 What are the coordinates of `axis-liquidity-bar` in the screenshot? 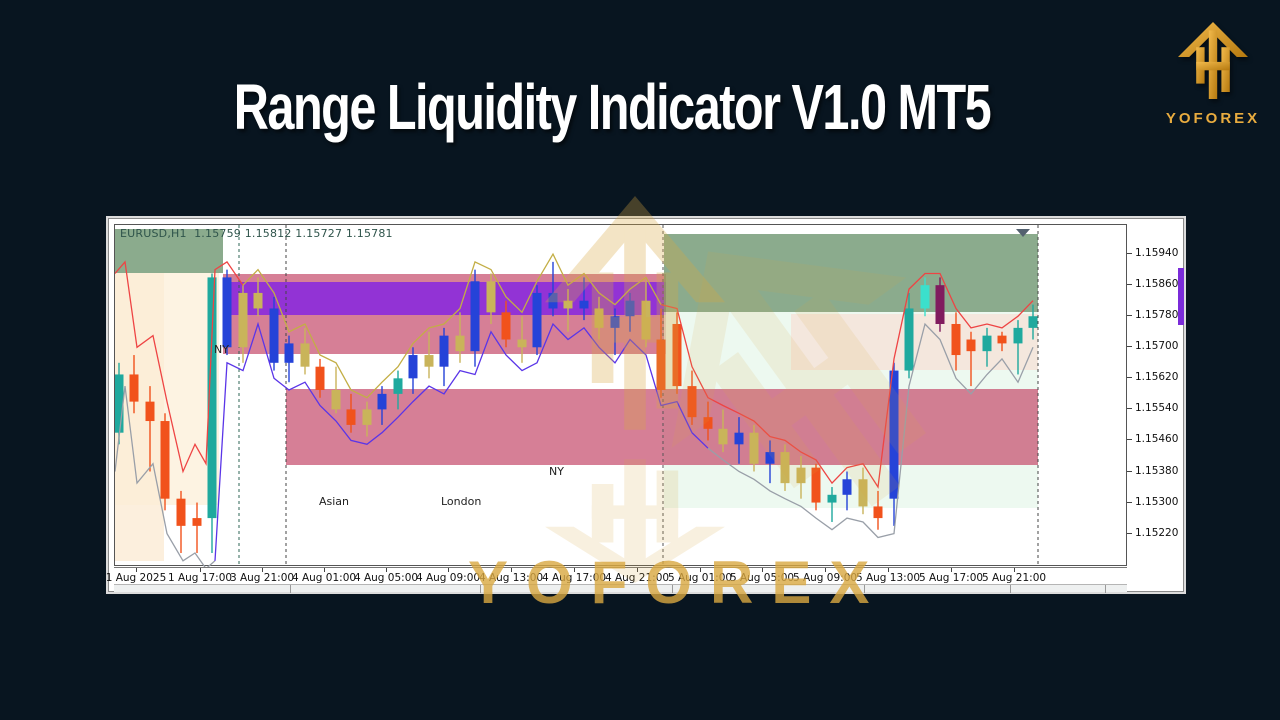 It's located at (1181, 296).